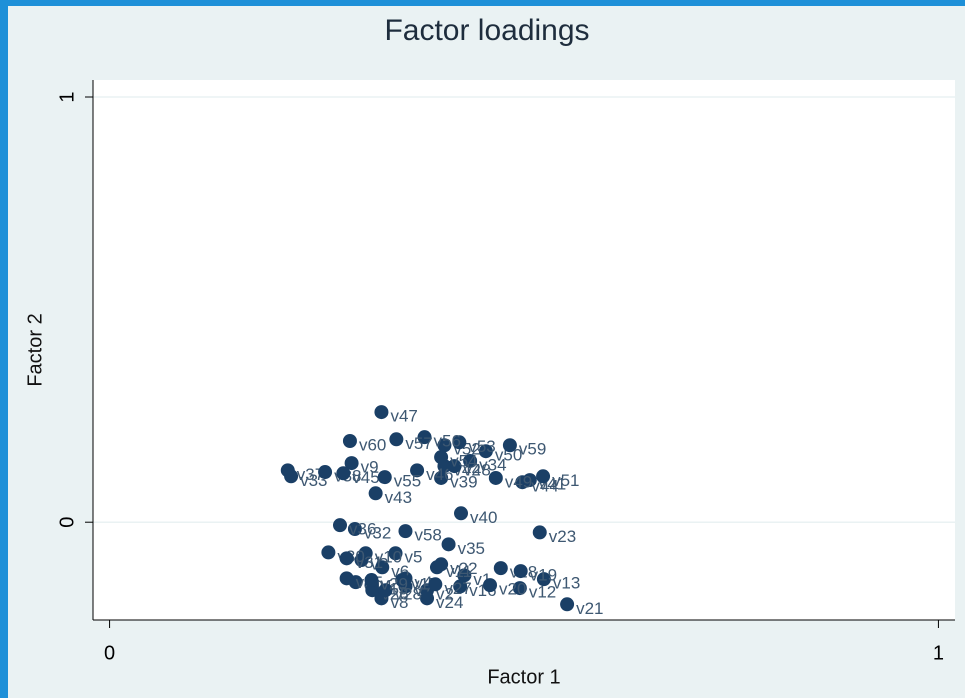 The width and height of the screenshot is (965, 698). I want to click on chart-title: Factor loadings, so click(486, 30).